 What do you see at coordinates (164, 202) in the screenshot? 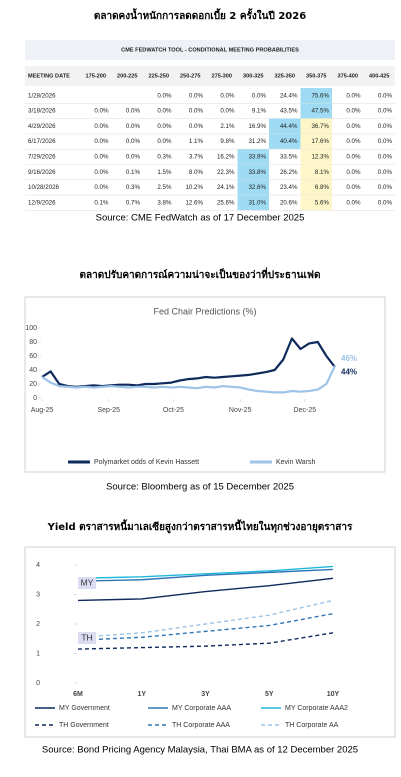
I see `table-cell: 3.8%` at bounding box center [164, 202].